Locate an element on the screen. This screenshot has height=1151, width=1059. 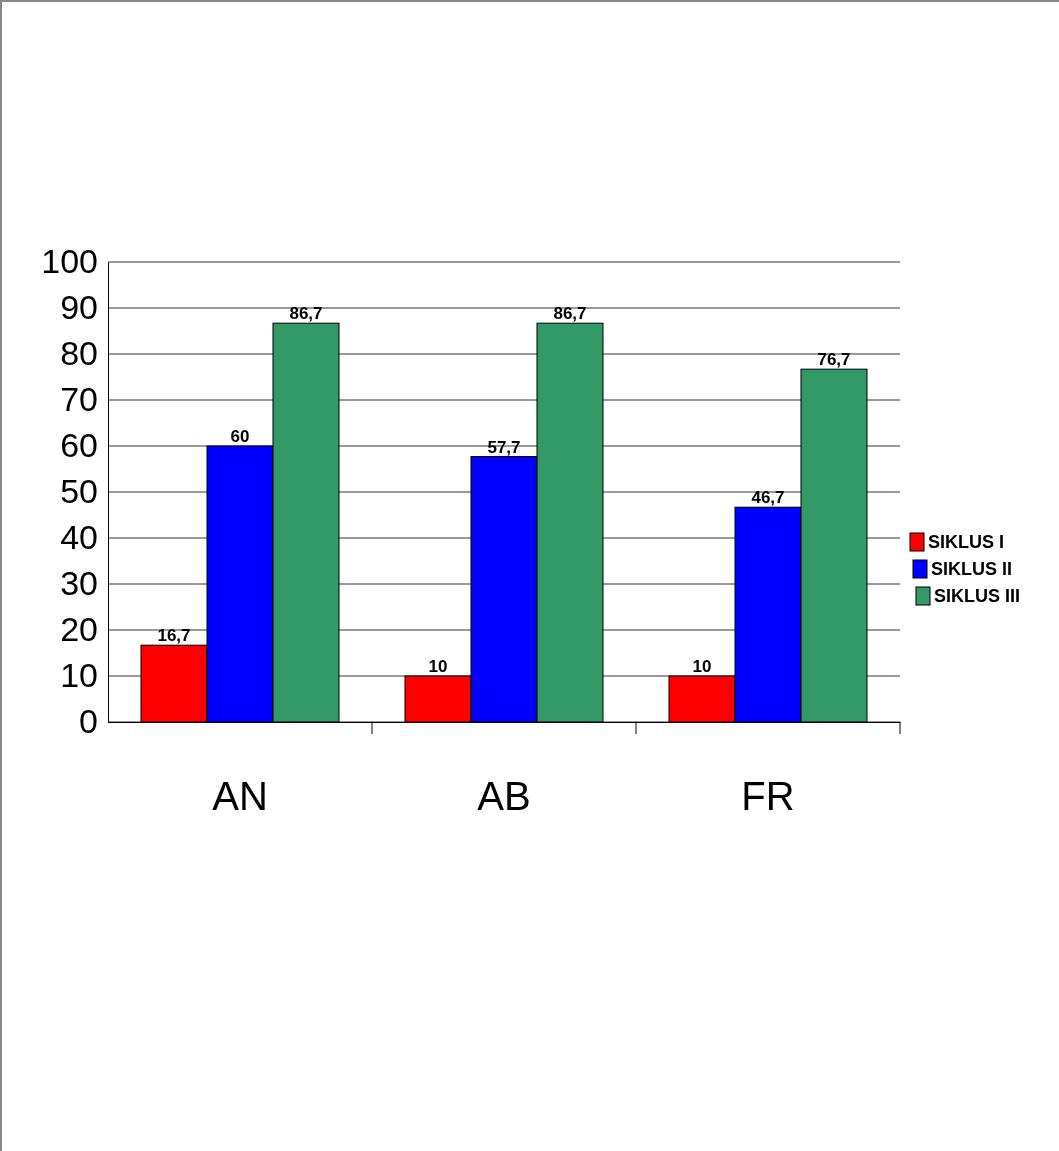
y-tick-label: 70 is located at coordinates (79, 399).